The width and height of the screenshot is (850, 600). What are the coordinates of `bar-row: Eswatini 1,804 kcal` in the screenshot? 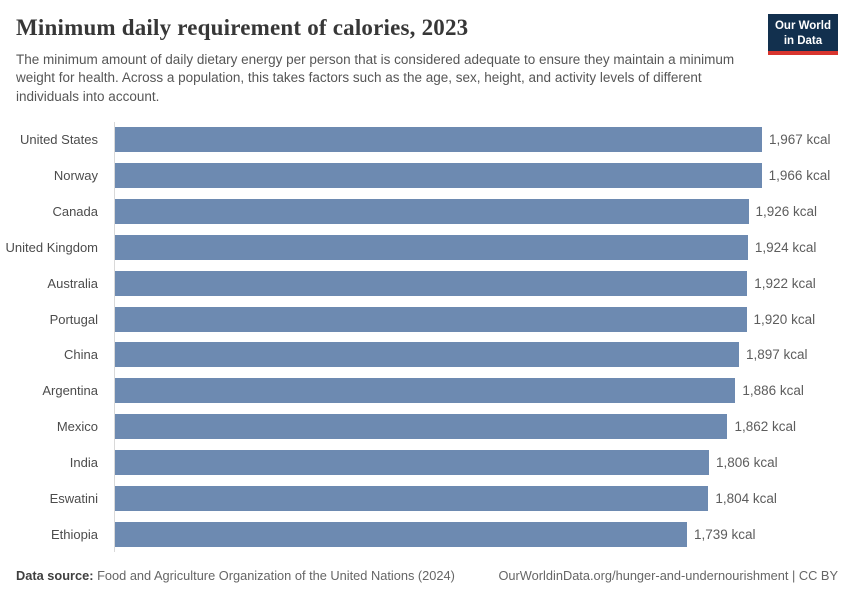 It's located at (425, 498).